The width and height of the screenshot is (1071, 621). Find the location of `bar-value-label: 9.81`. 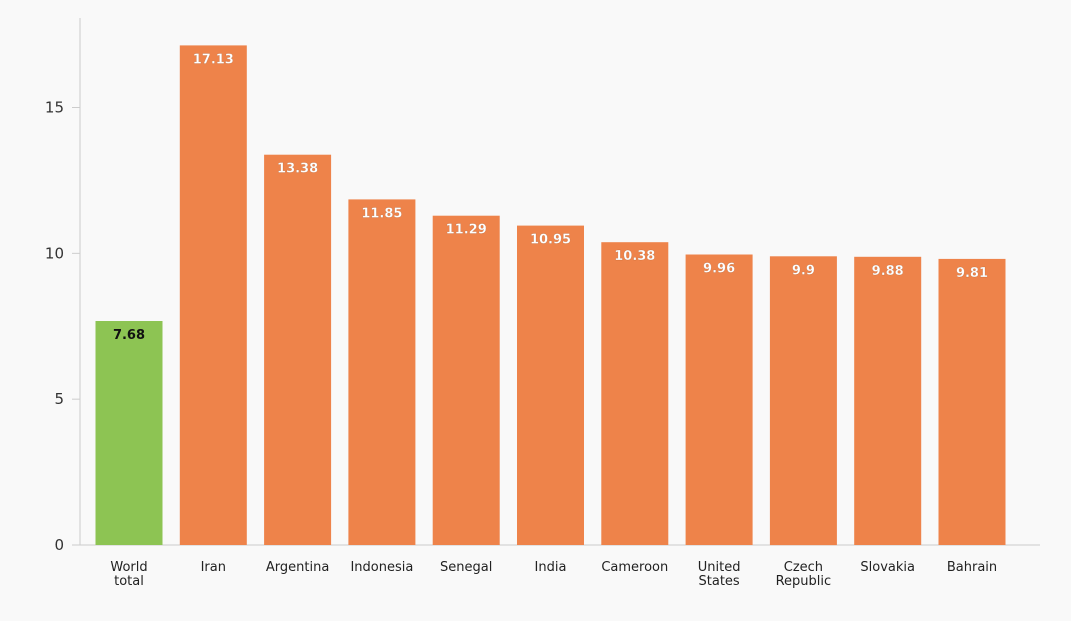

bar-value-label: 9.81 is located at coordinates (972, 273).